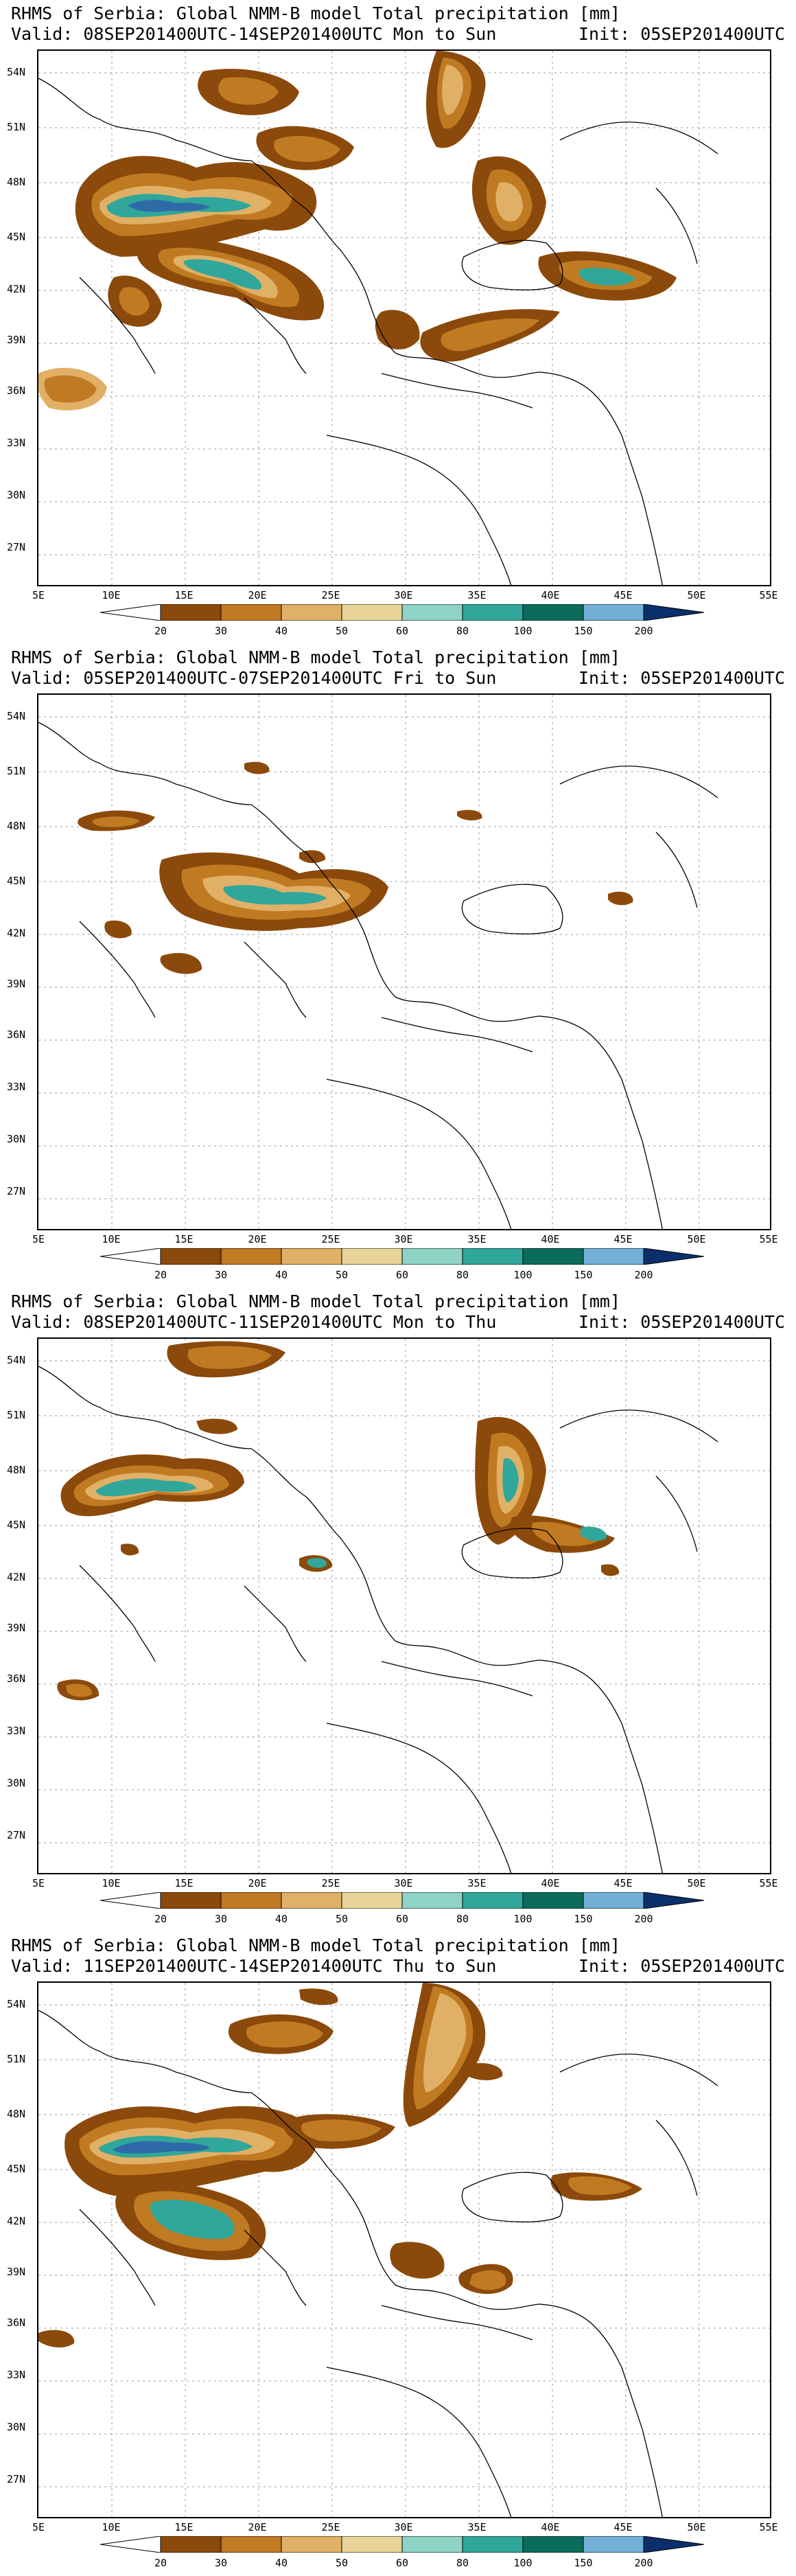 This screenshot has width=796, height=2576. What do you see at coordinates (257, 1239) in the screenshot?
I see `lon-label: 20E` at bounding box center [257, 1239].